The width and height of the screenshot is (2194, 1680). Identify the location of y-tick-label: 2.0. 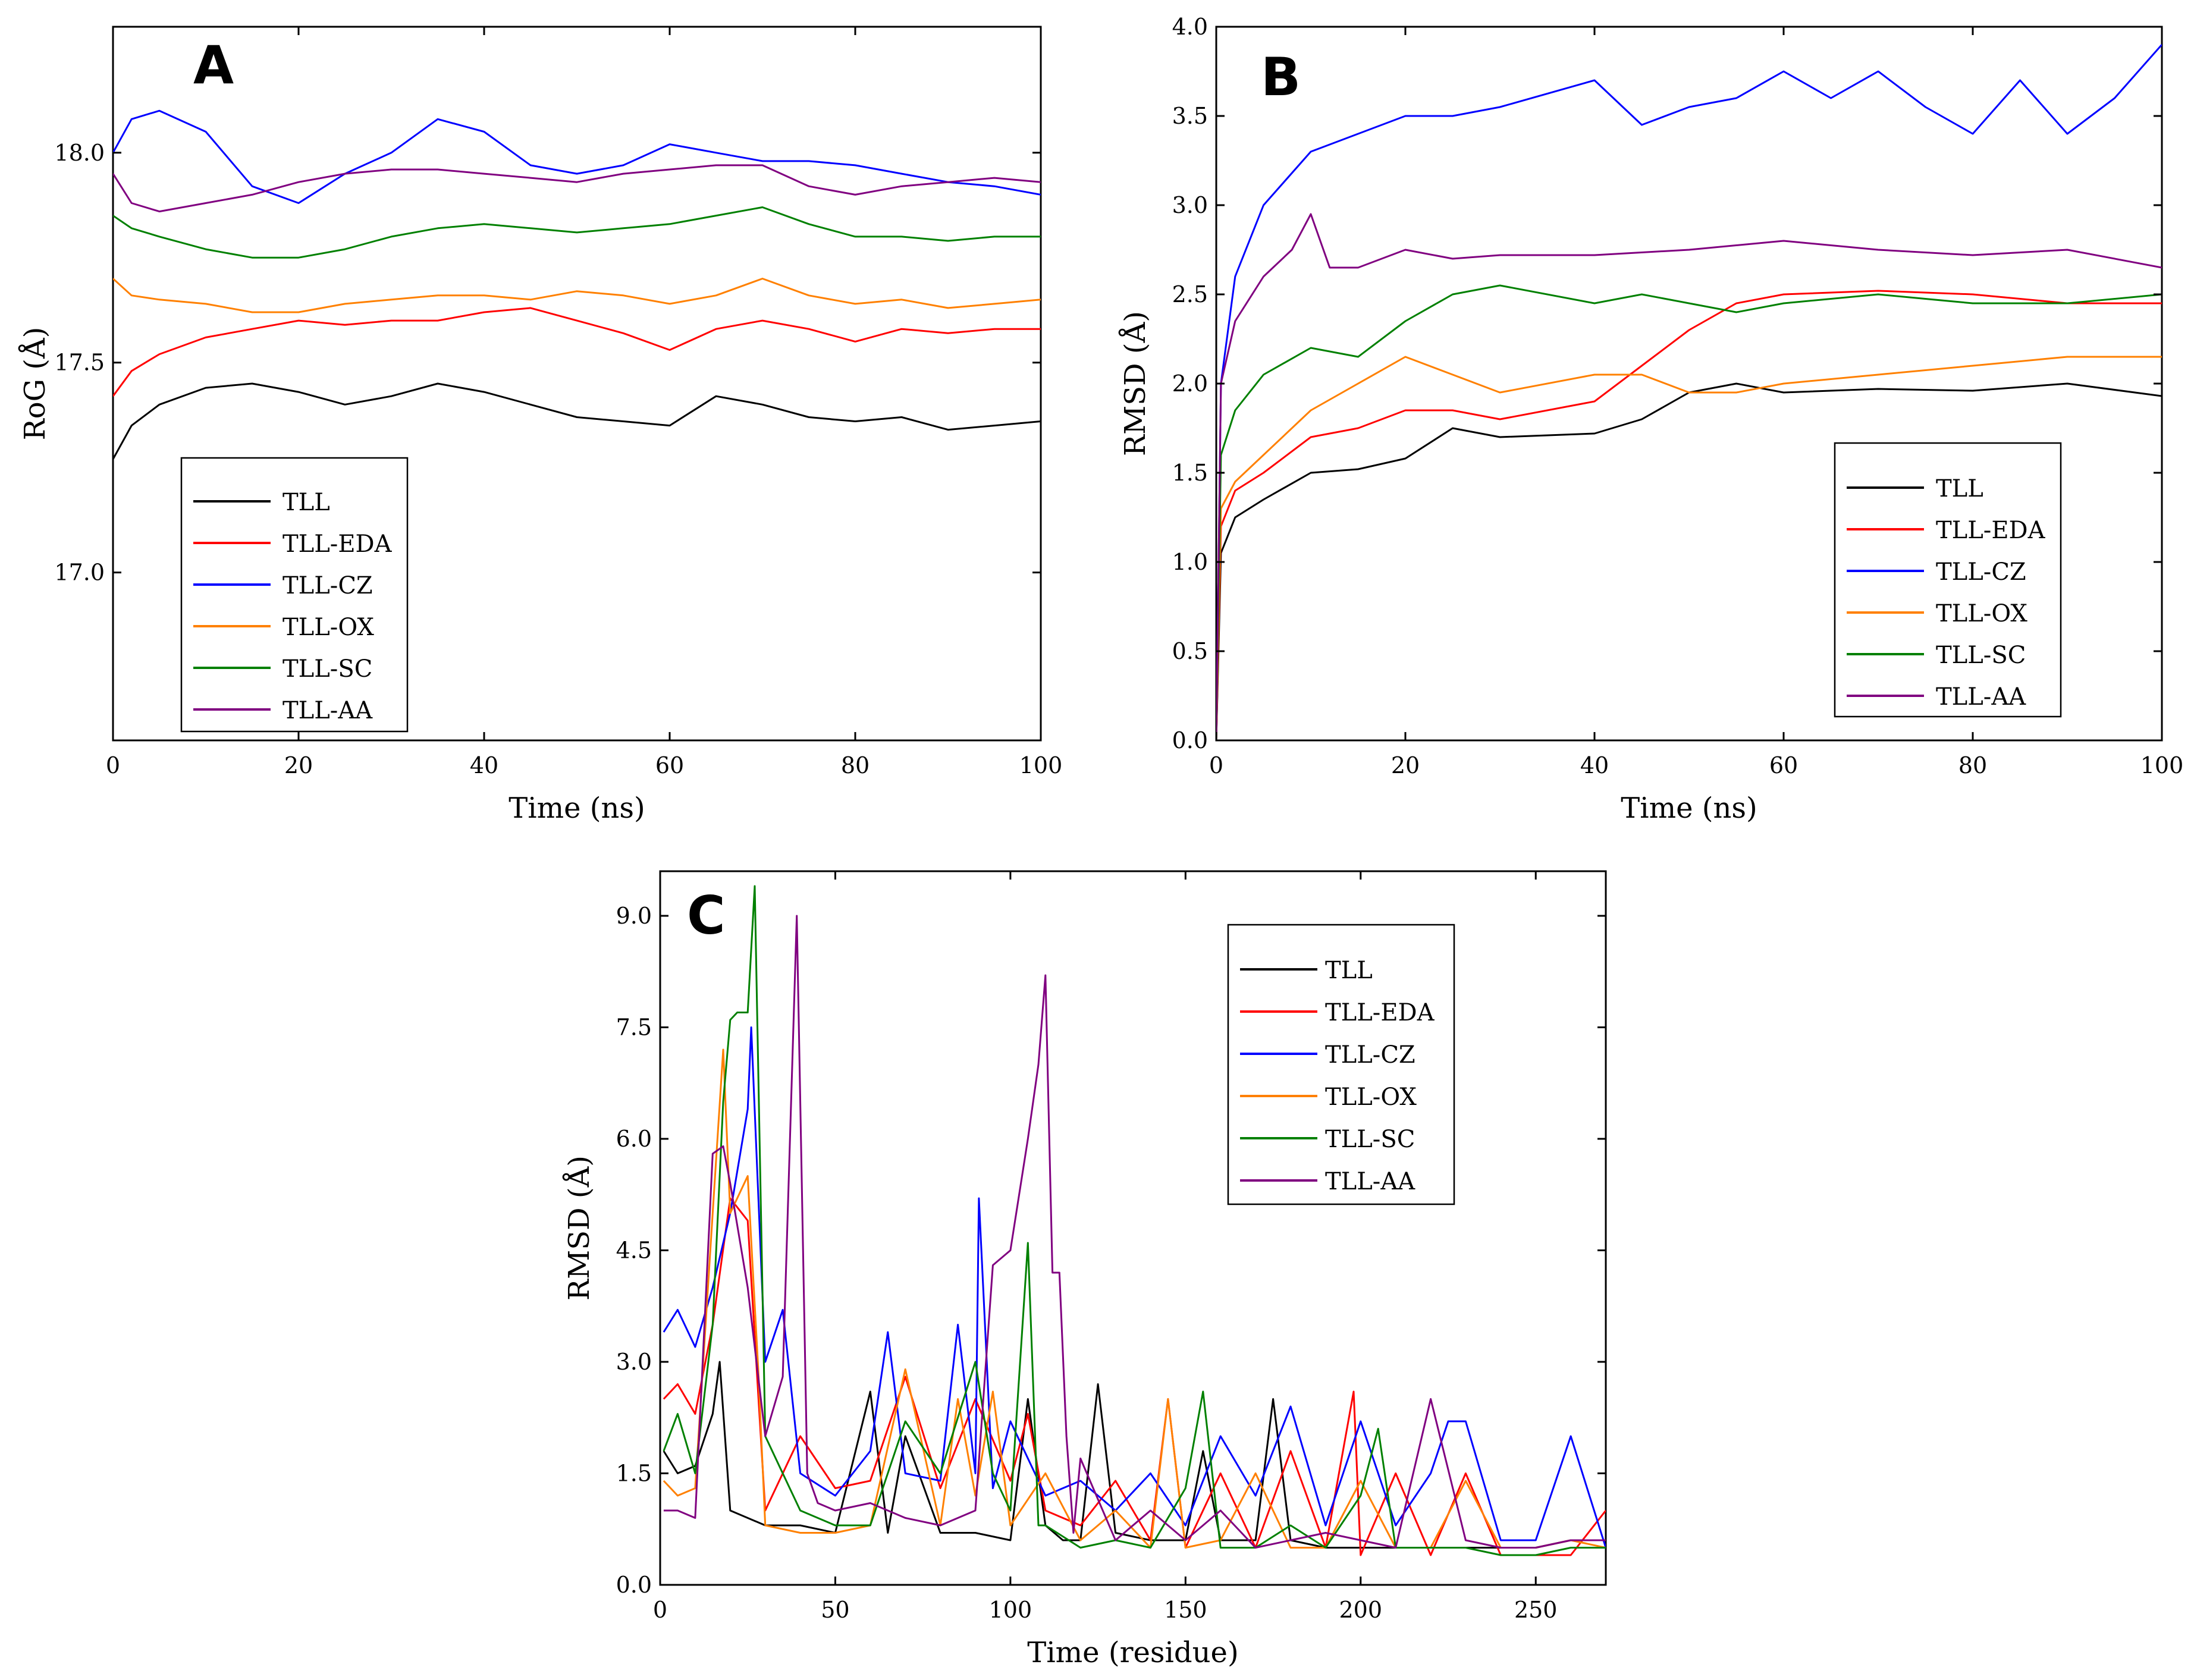
(1190, 383).